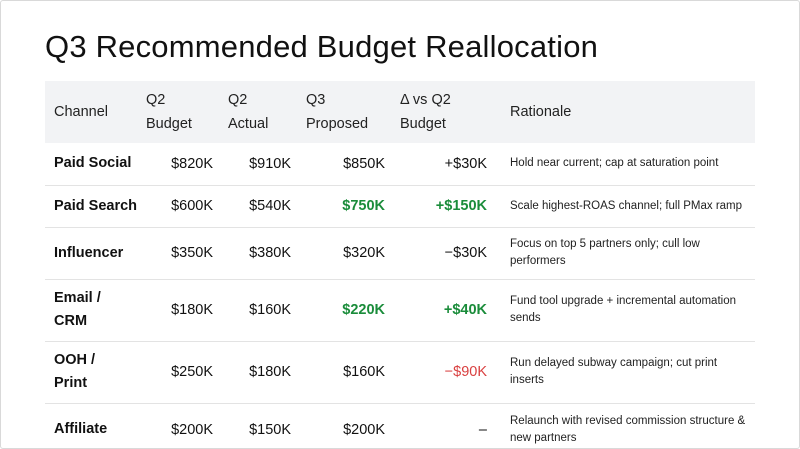  I want to click on cell-q3-proposed: $160K, so click(364, 372).